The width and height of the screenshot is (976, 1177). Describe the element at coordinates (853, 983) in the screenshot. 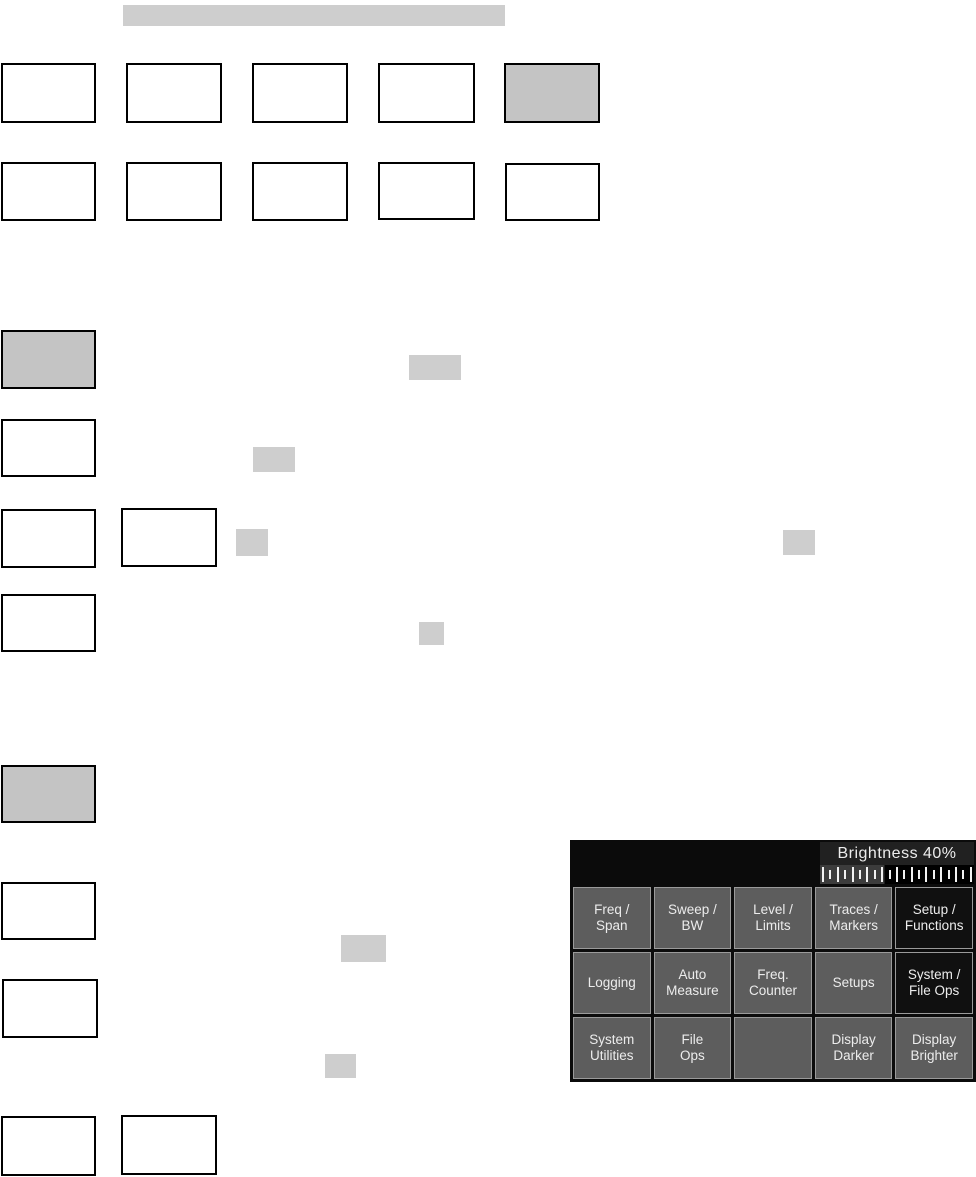

I see `menu-button-setups: Setups` at that location.